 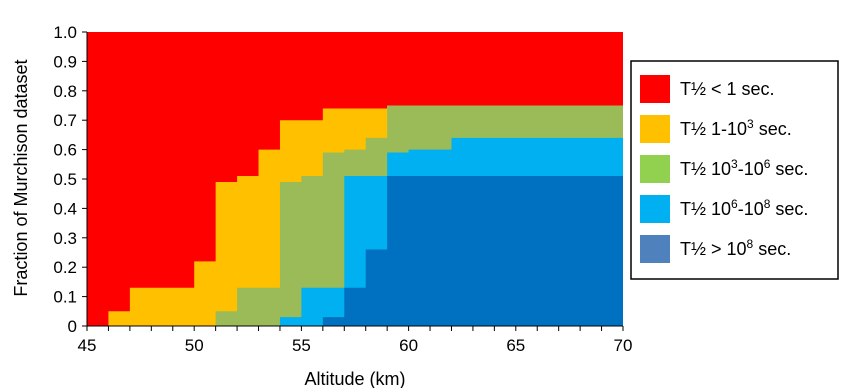 I want to click on x-axis-title: Altitude (km), so click(x=354, y=378).